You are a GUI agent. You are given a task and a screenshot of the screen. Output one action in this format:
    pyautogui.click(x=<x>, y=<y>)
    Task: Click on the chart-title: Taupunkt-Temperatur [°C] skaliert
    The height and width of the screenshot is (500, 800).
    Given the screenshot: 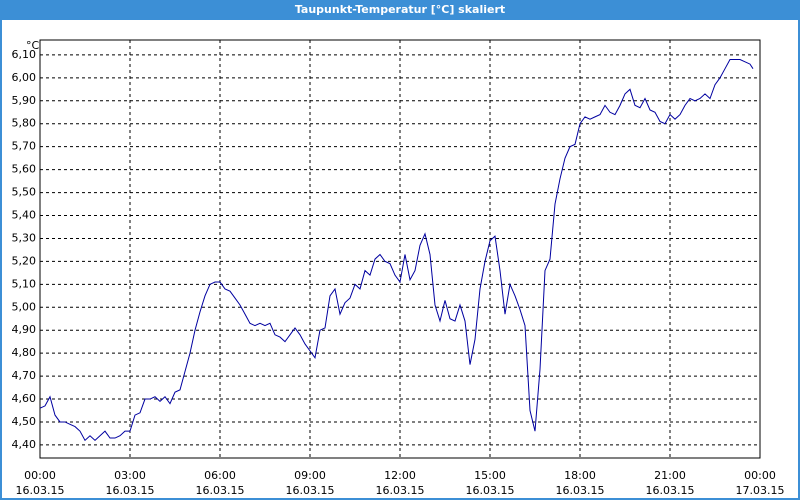 What is the action you would take?
    pyautogui.click(x=400, y=9)
    